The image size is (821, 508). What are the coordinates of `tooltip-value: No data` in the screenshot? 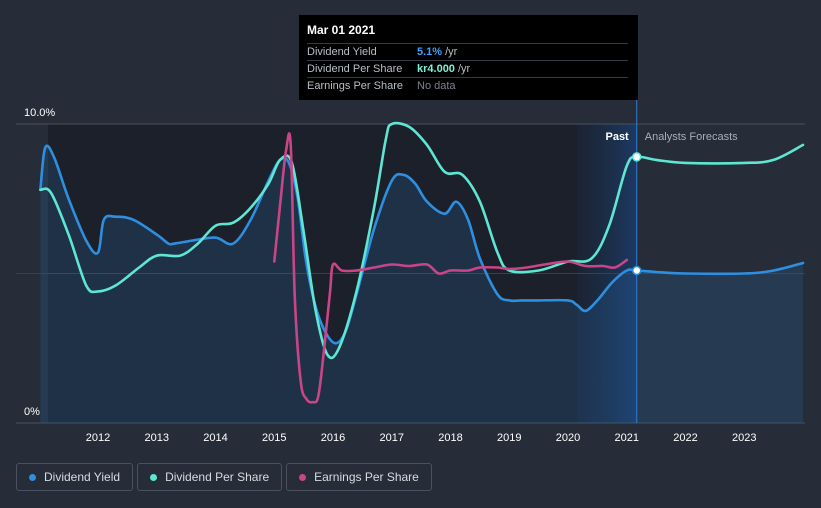 It's located at (436, 86).